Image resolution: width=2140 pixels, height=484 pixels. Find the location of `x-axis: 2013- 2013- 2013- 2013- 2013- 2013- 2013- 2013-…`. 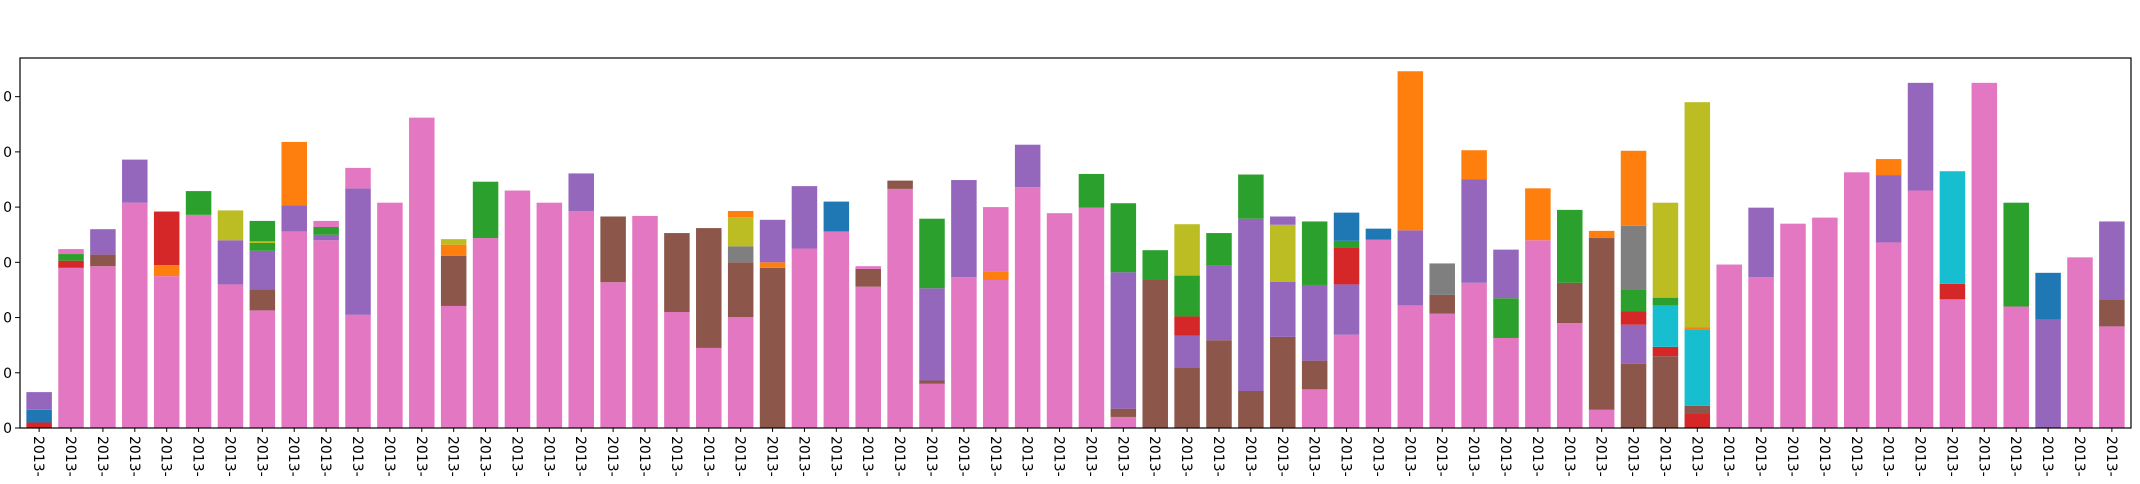

x-axis: 2013- 2013- 2013- 2013- 2013- 2013- 2013- 2013-… is located at coordinates (1074, 452).